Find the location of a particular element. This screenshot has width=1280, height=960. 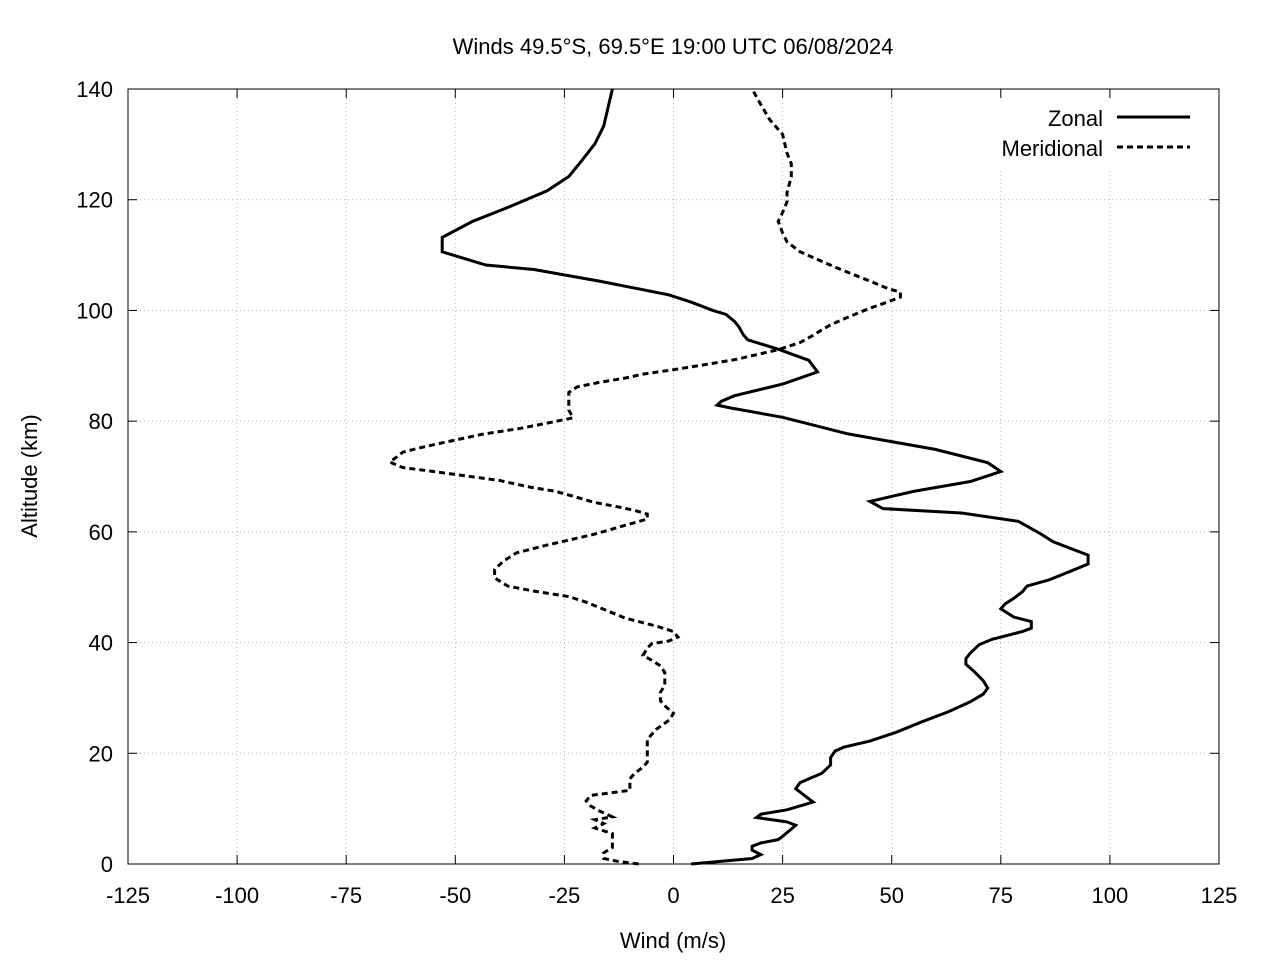

x-axis-title: Wind (m/s) is located at coordinates (673, 940).